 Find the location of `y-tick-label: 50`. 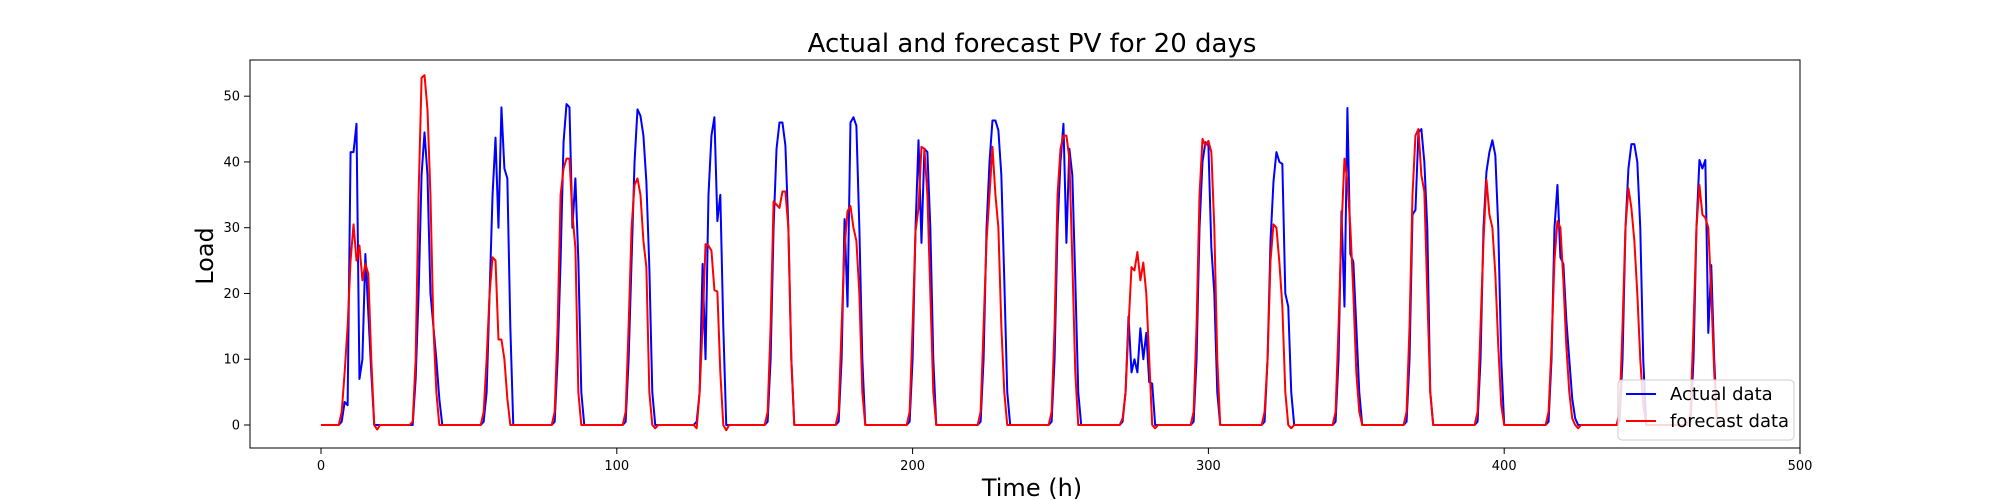

y-tick-label: 50 is located at coordinates (231, 97).